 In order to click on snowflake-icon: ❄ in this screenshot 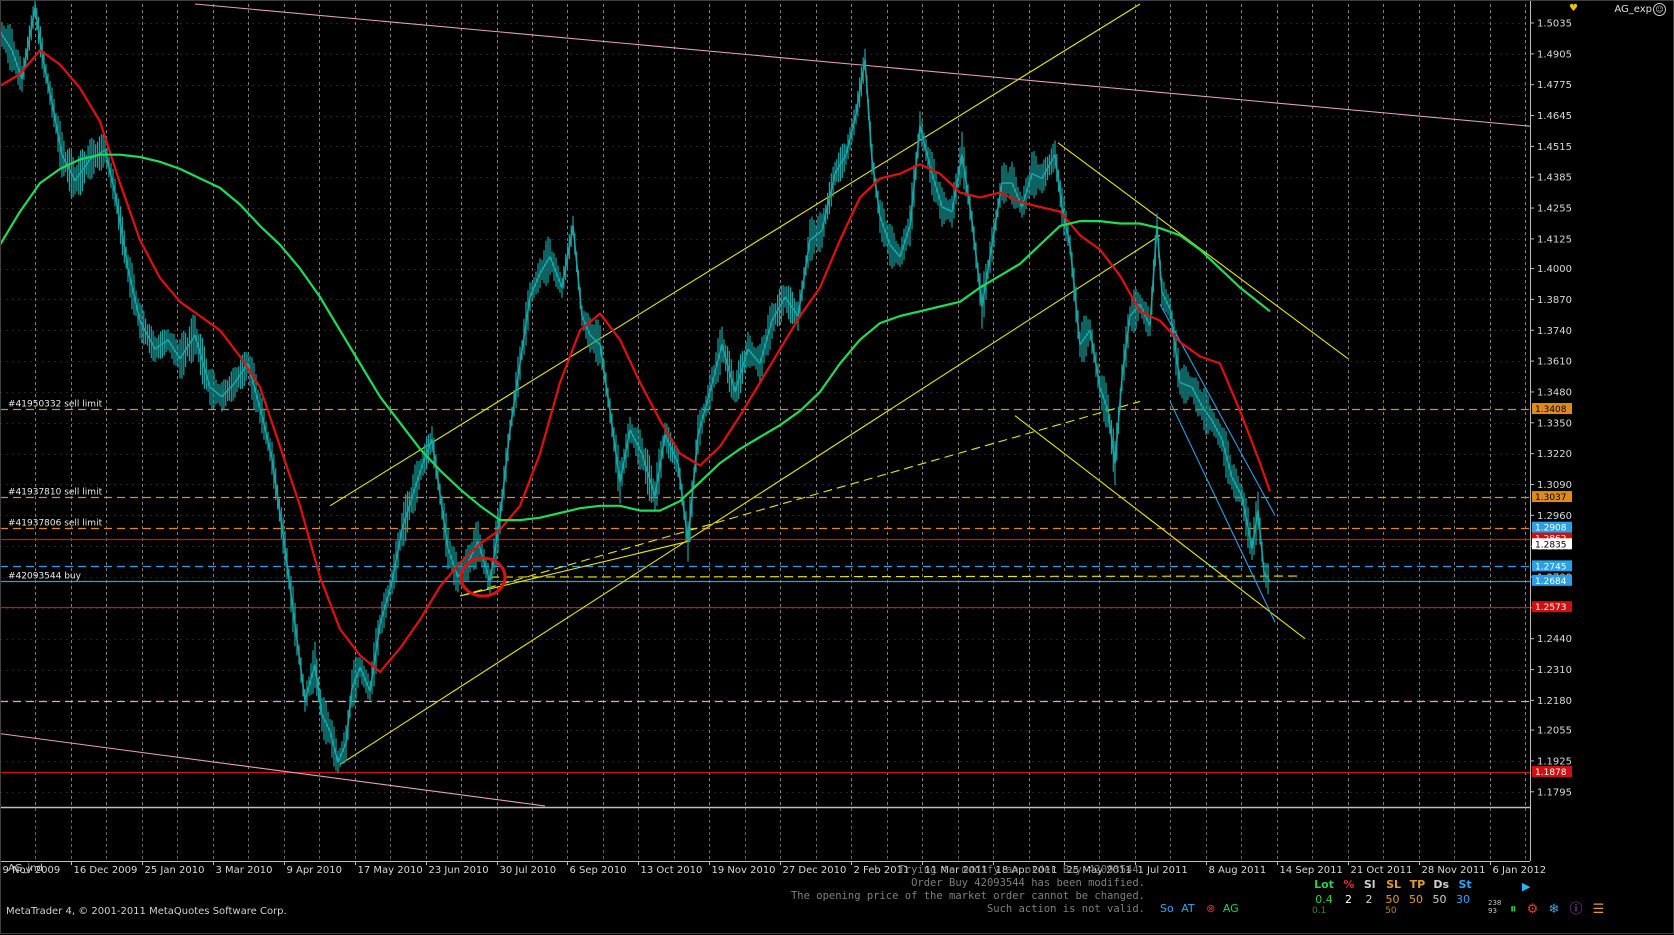, I will do `click(1554, 909)`.